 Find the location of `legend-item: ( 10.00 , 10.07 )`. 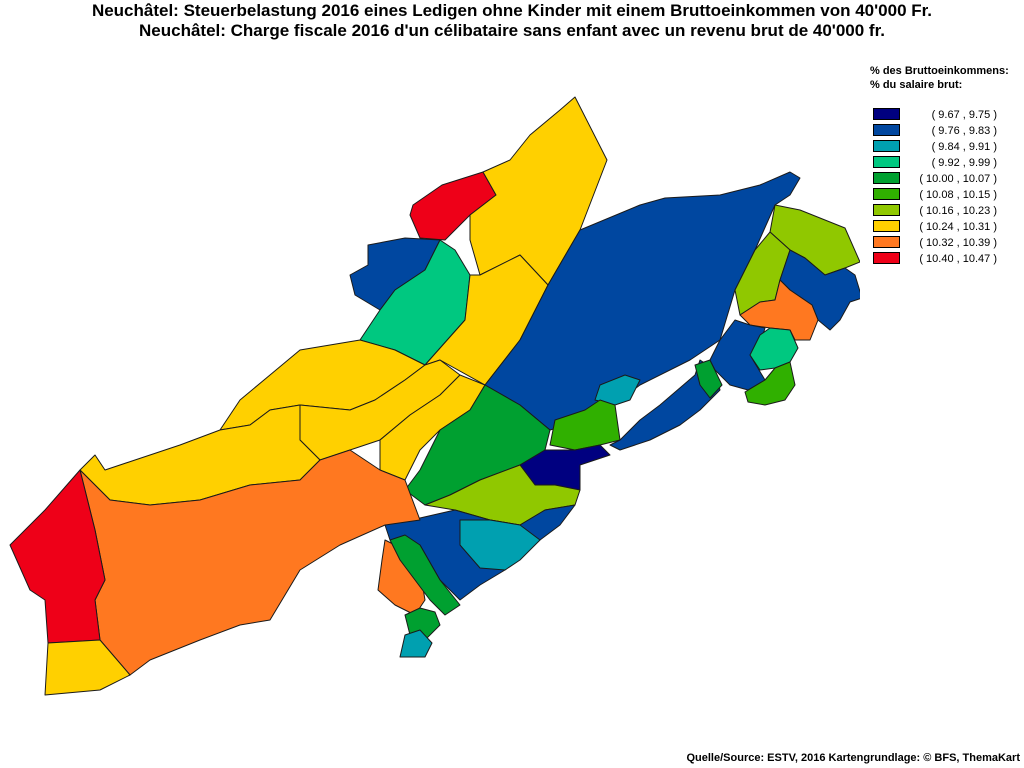

legend-item: ( 10.00 , 10.07 ) is located at coordinates (943, 179).